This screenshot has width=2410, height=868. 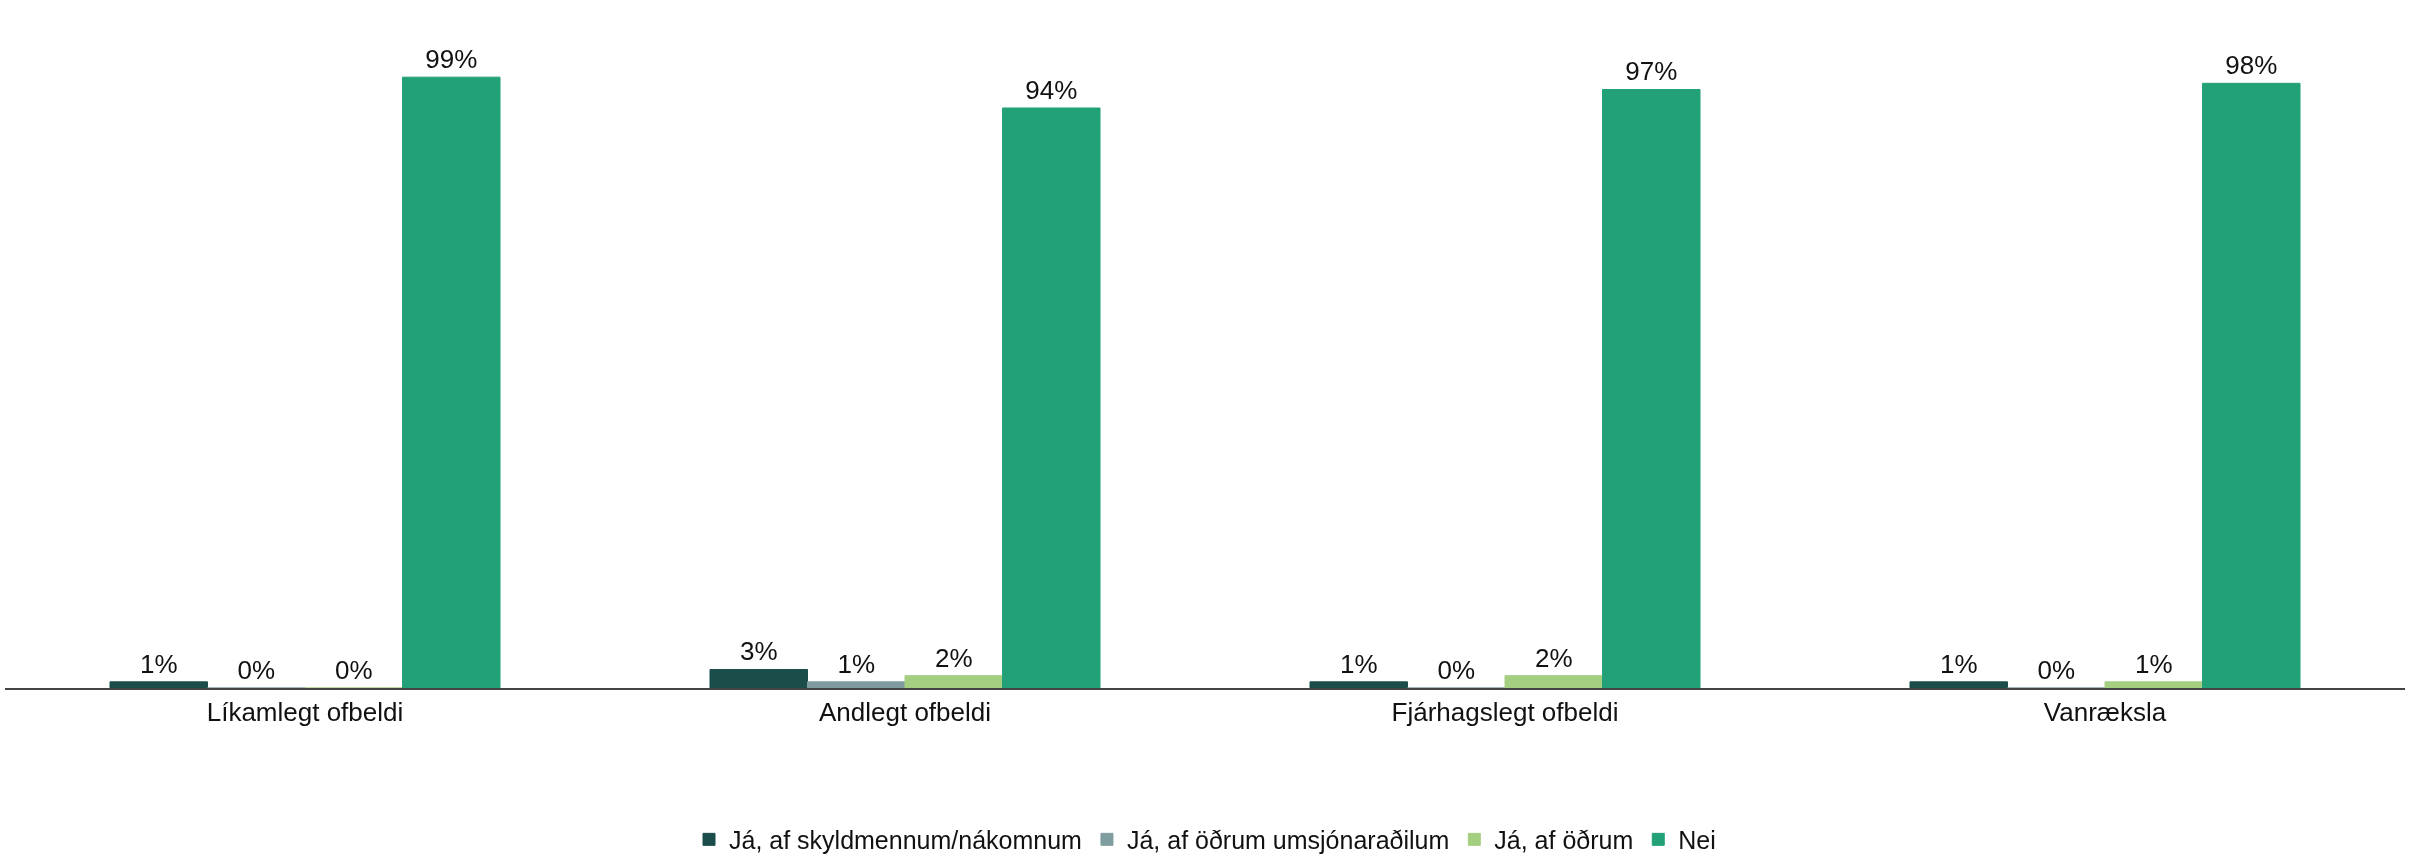 I want to click on x-tick-label: Andlegt ofbeldi, so click(x=905, y=711).